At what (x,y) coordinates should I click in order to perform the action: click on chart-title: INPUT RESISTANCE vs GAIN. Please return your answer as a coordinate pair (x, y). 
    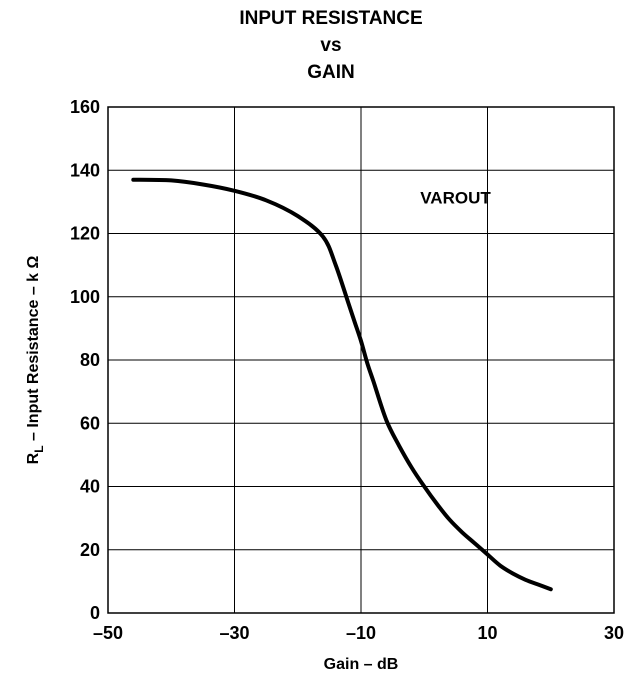
    Looking at the image, I should click on (330, 45).